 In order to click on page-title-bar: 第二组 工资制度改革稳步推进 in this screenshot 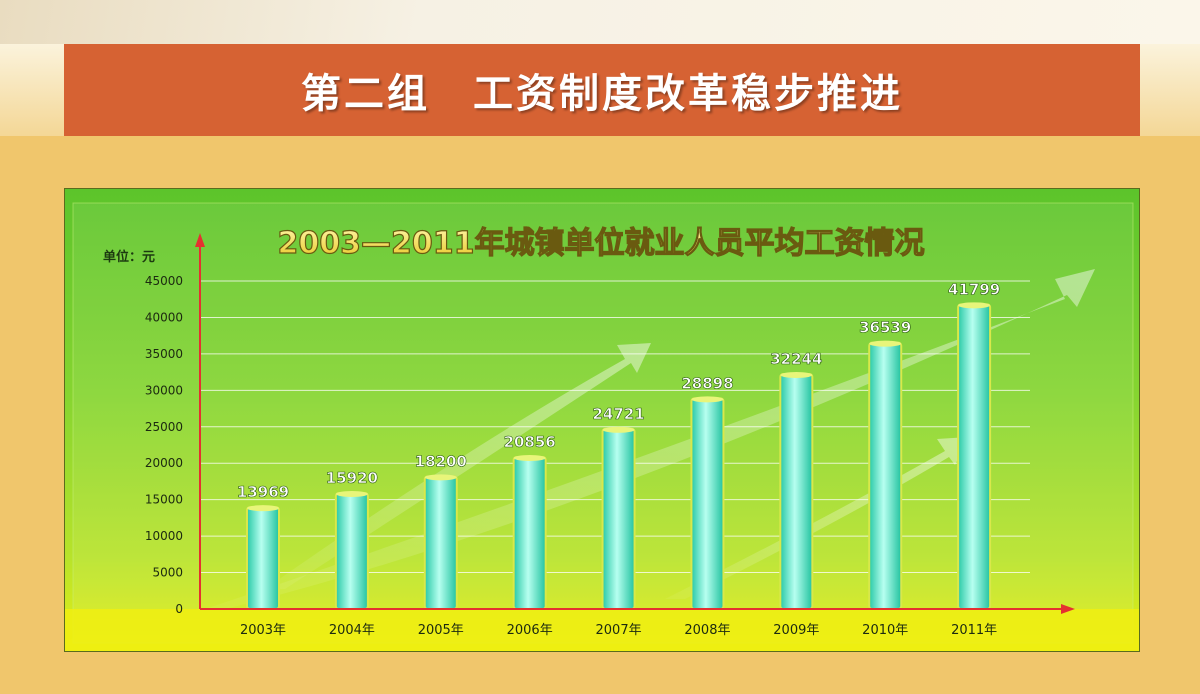, I will do `click(602, 90)`.